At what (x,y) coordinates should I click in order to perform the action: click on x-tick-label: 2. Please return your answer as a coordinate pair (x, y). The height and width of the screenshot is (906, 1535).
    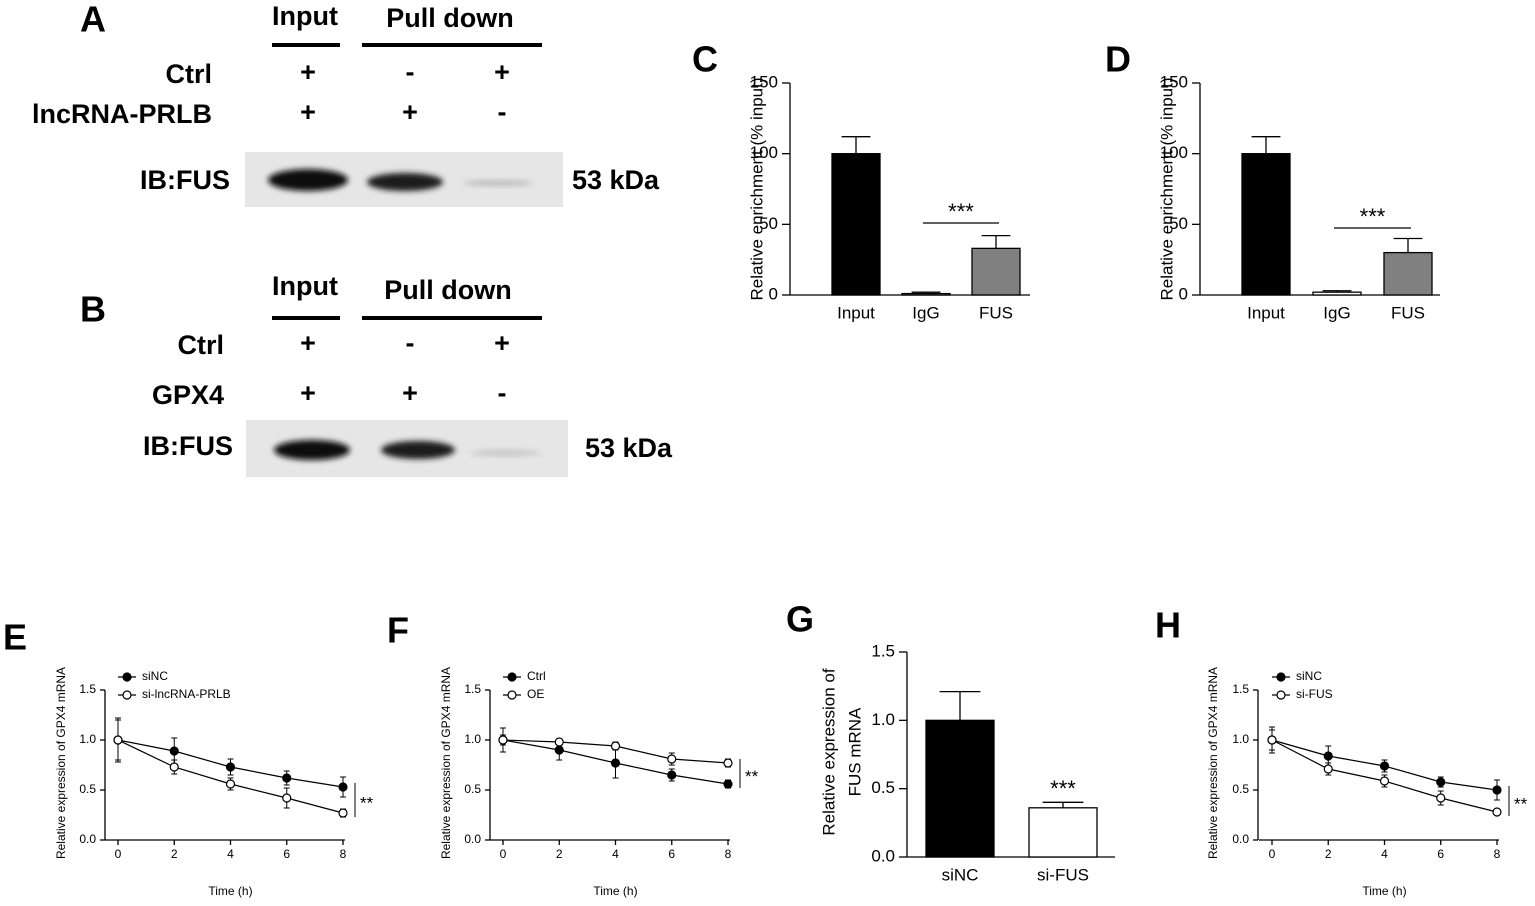
    Looking at the image, I should click on (174, 854).